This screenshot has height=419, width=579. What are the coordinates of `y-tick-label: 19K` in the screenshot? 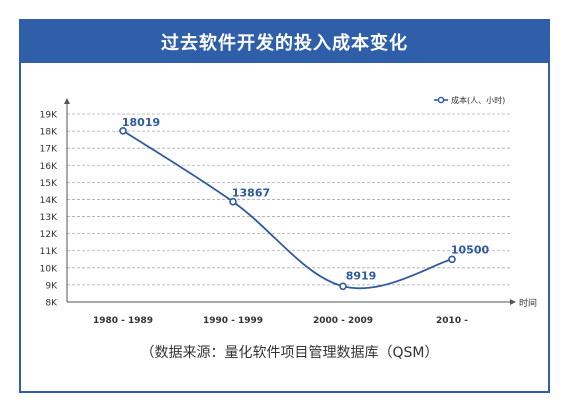 It's located at (49, 116).